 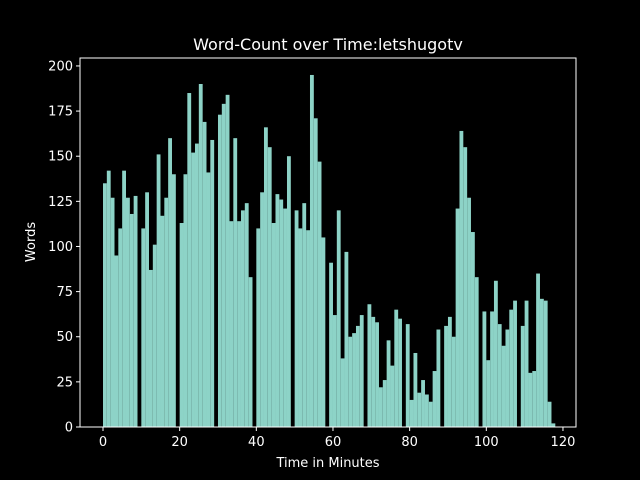 What do you see at coordinates (327, 463) in the screenshot?
I see `x-axis-label: Time in Minutes` at bounding box center [327, 463].